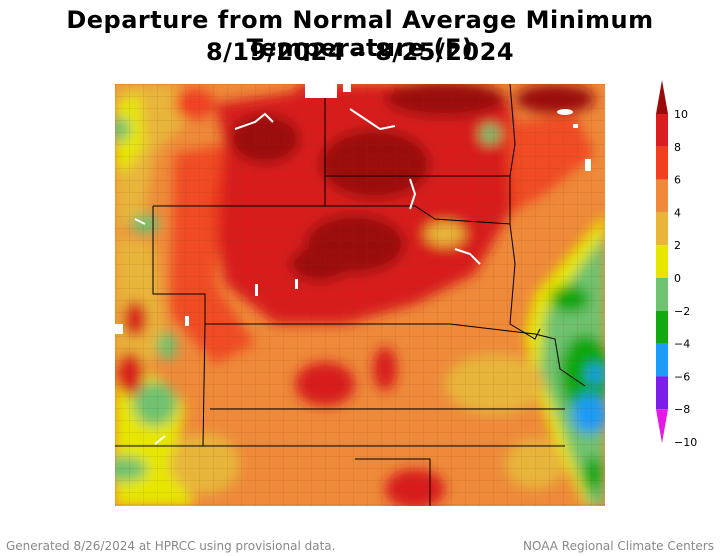  Describe the element at coordinates (682, 344) in the screenshot. I see `legend-tick-label: −4` at that location.